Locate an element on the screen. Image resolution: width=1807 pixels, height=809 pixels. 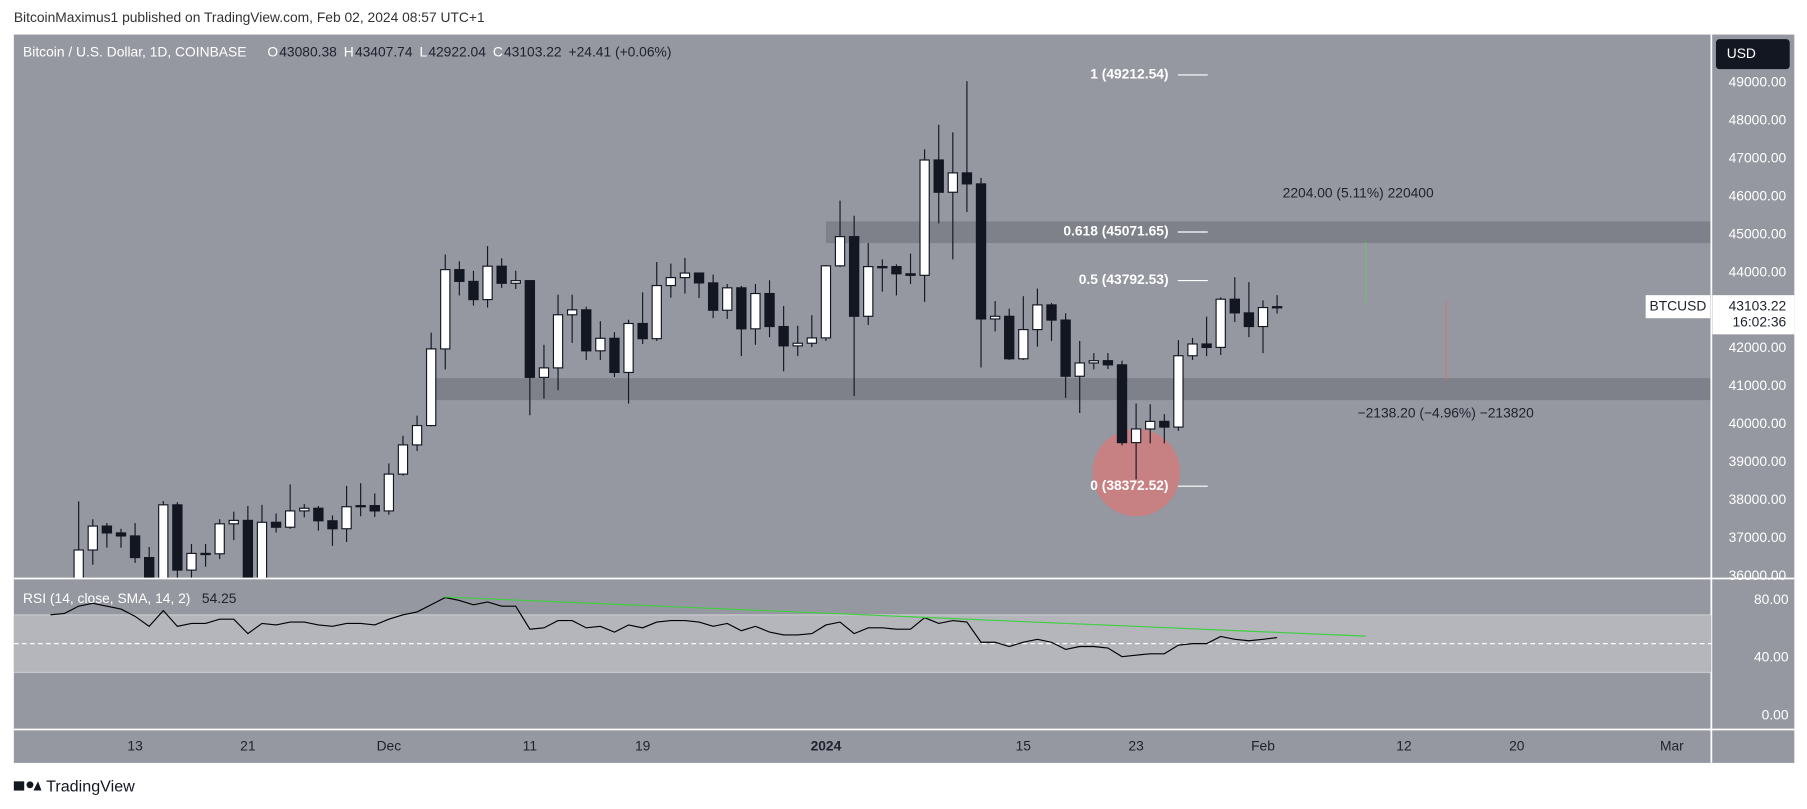
y-tick-label: 45000.00 is located at coordinates (1758, 233).